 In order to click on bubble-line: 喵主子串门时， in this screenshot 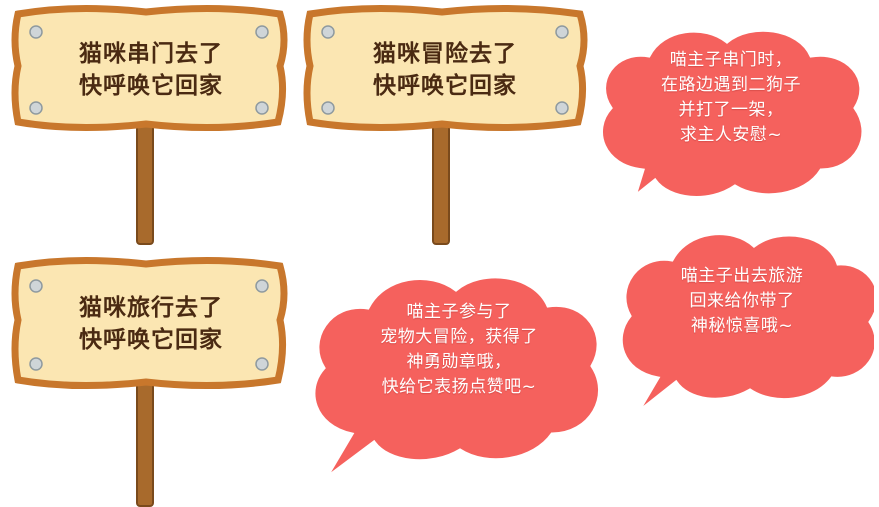, I will do `click(731, 60)`.